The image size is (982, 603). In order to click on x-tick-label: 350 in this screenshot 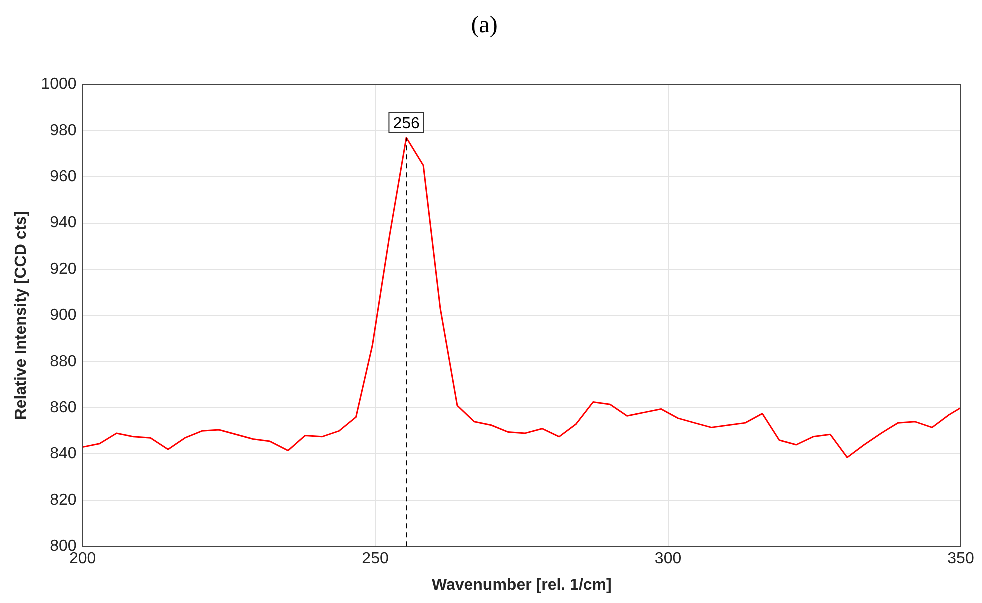, I will do `click(961, 559)`.